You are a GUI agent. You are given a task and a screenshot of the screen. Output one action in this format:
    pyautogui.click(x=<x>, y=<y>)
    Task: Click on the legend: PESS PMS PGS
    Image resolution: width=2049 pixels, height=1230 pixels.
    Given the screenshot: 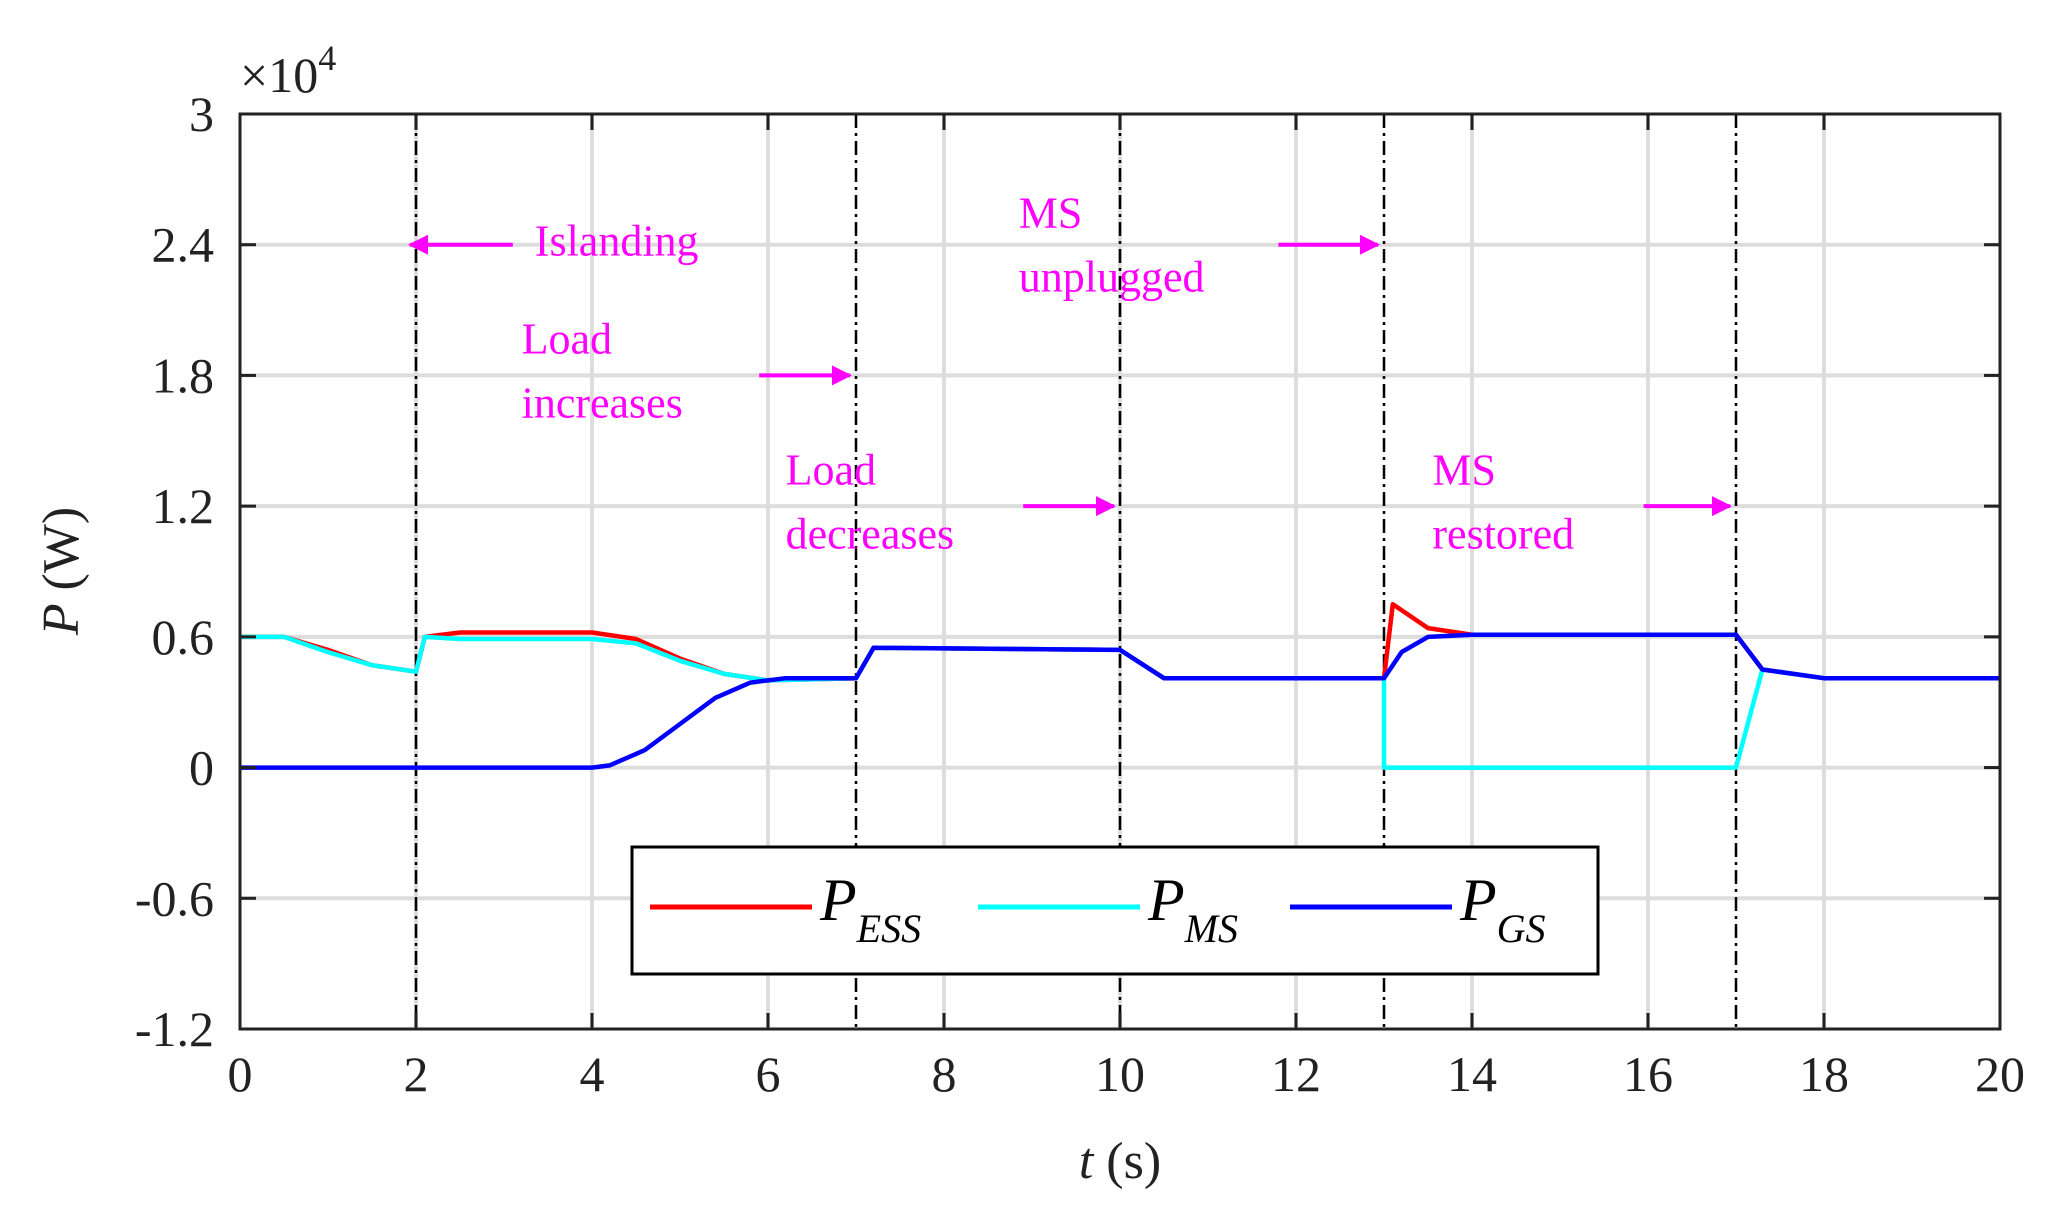 What is the action you would take?
    pyautogui.click(x=1115, y=910)
    